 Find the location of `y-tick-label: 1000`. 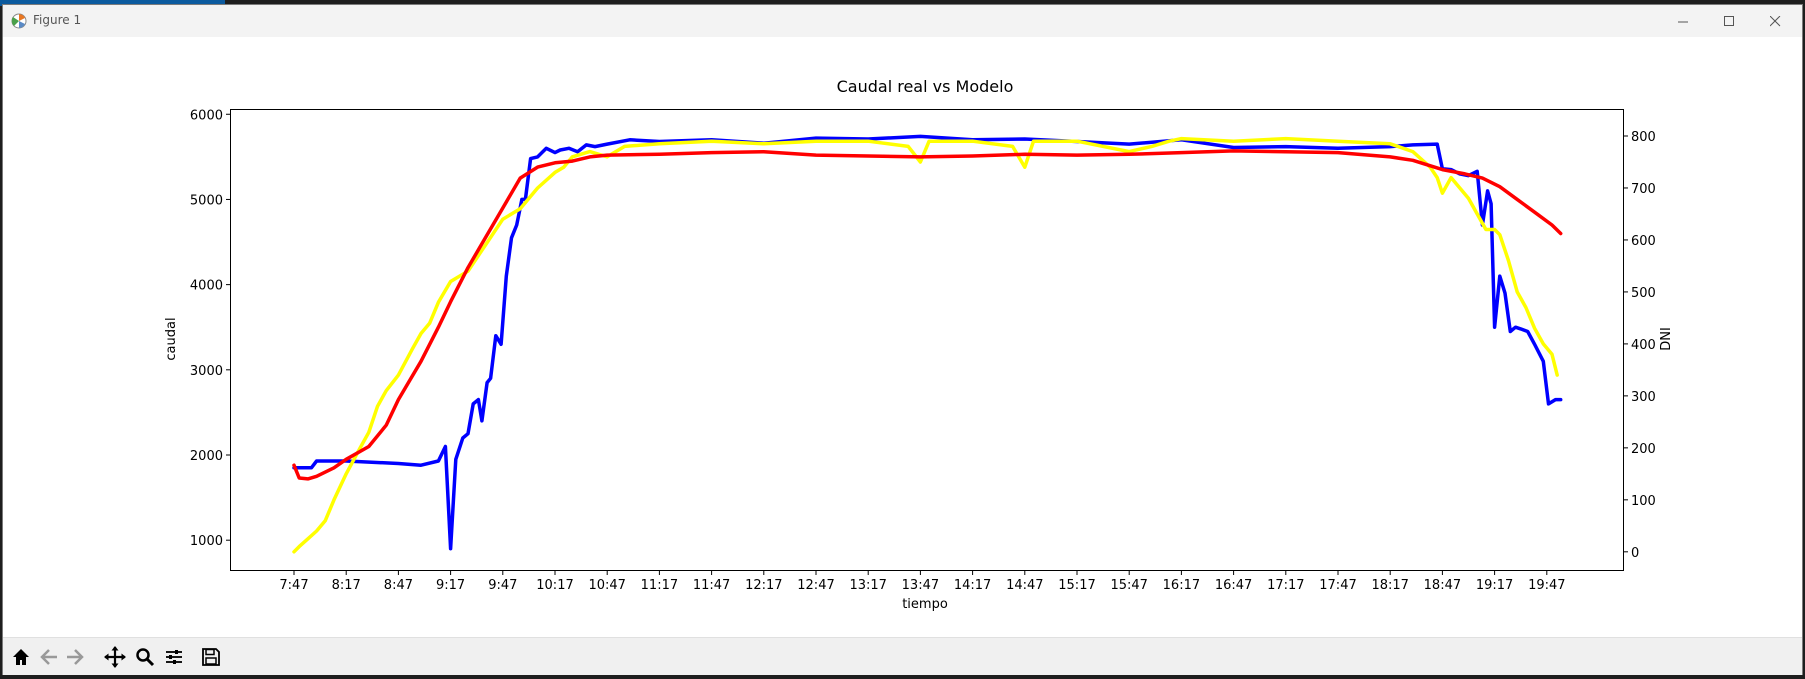

y-tick-label: 1000 is located at coordinates (206, 541).